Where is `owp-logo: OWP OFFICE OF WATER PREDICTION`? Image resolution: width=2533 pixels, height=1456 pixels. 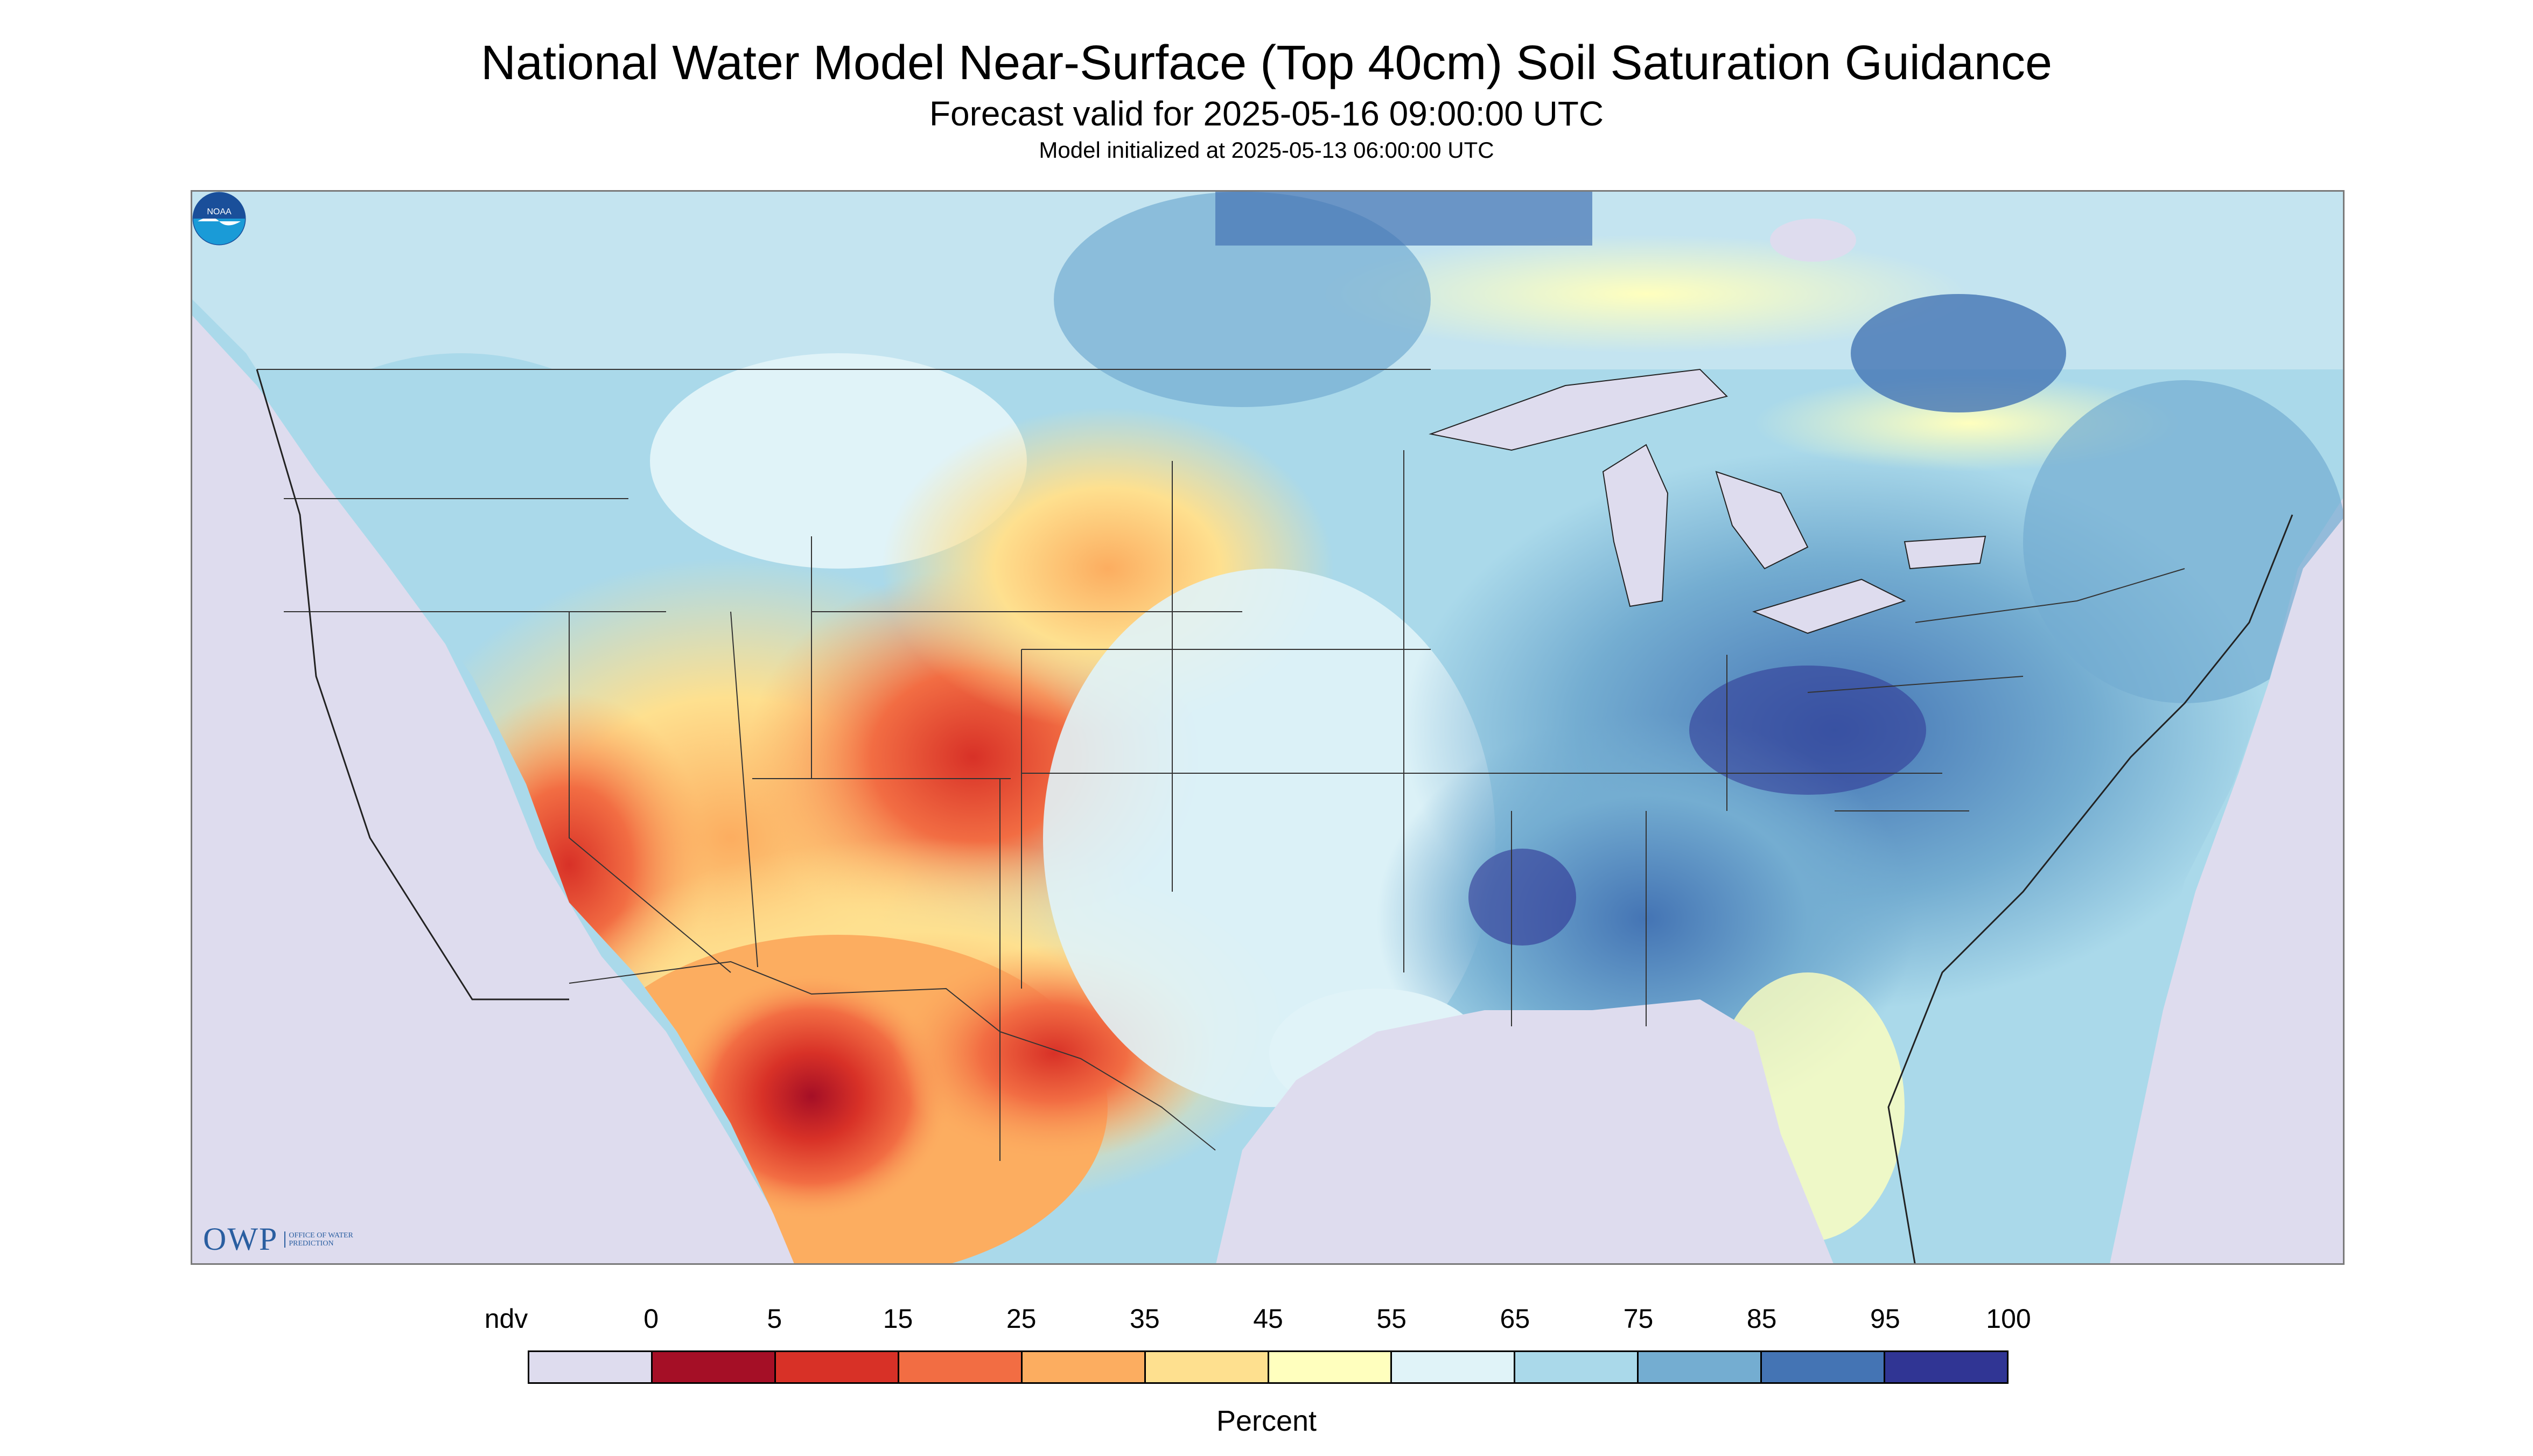 owp-logo: OWP OFFICE OF WATER PREDICTION is located at coordinates (278, 1239).